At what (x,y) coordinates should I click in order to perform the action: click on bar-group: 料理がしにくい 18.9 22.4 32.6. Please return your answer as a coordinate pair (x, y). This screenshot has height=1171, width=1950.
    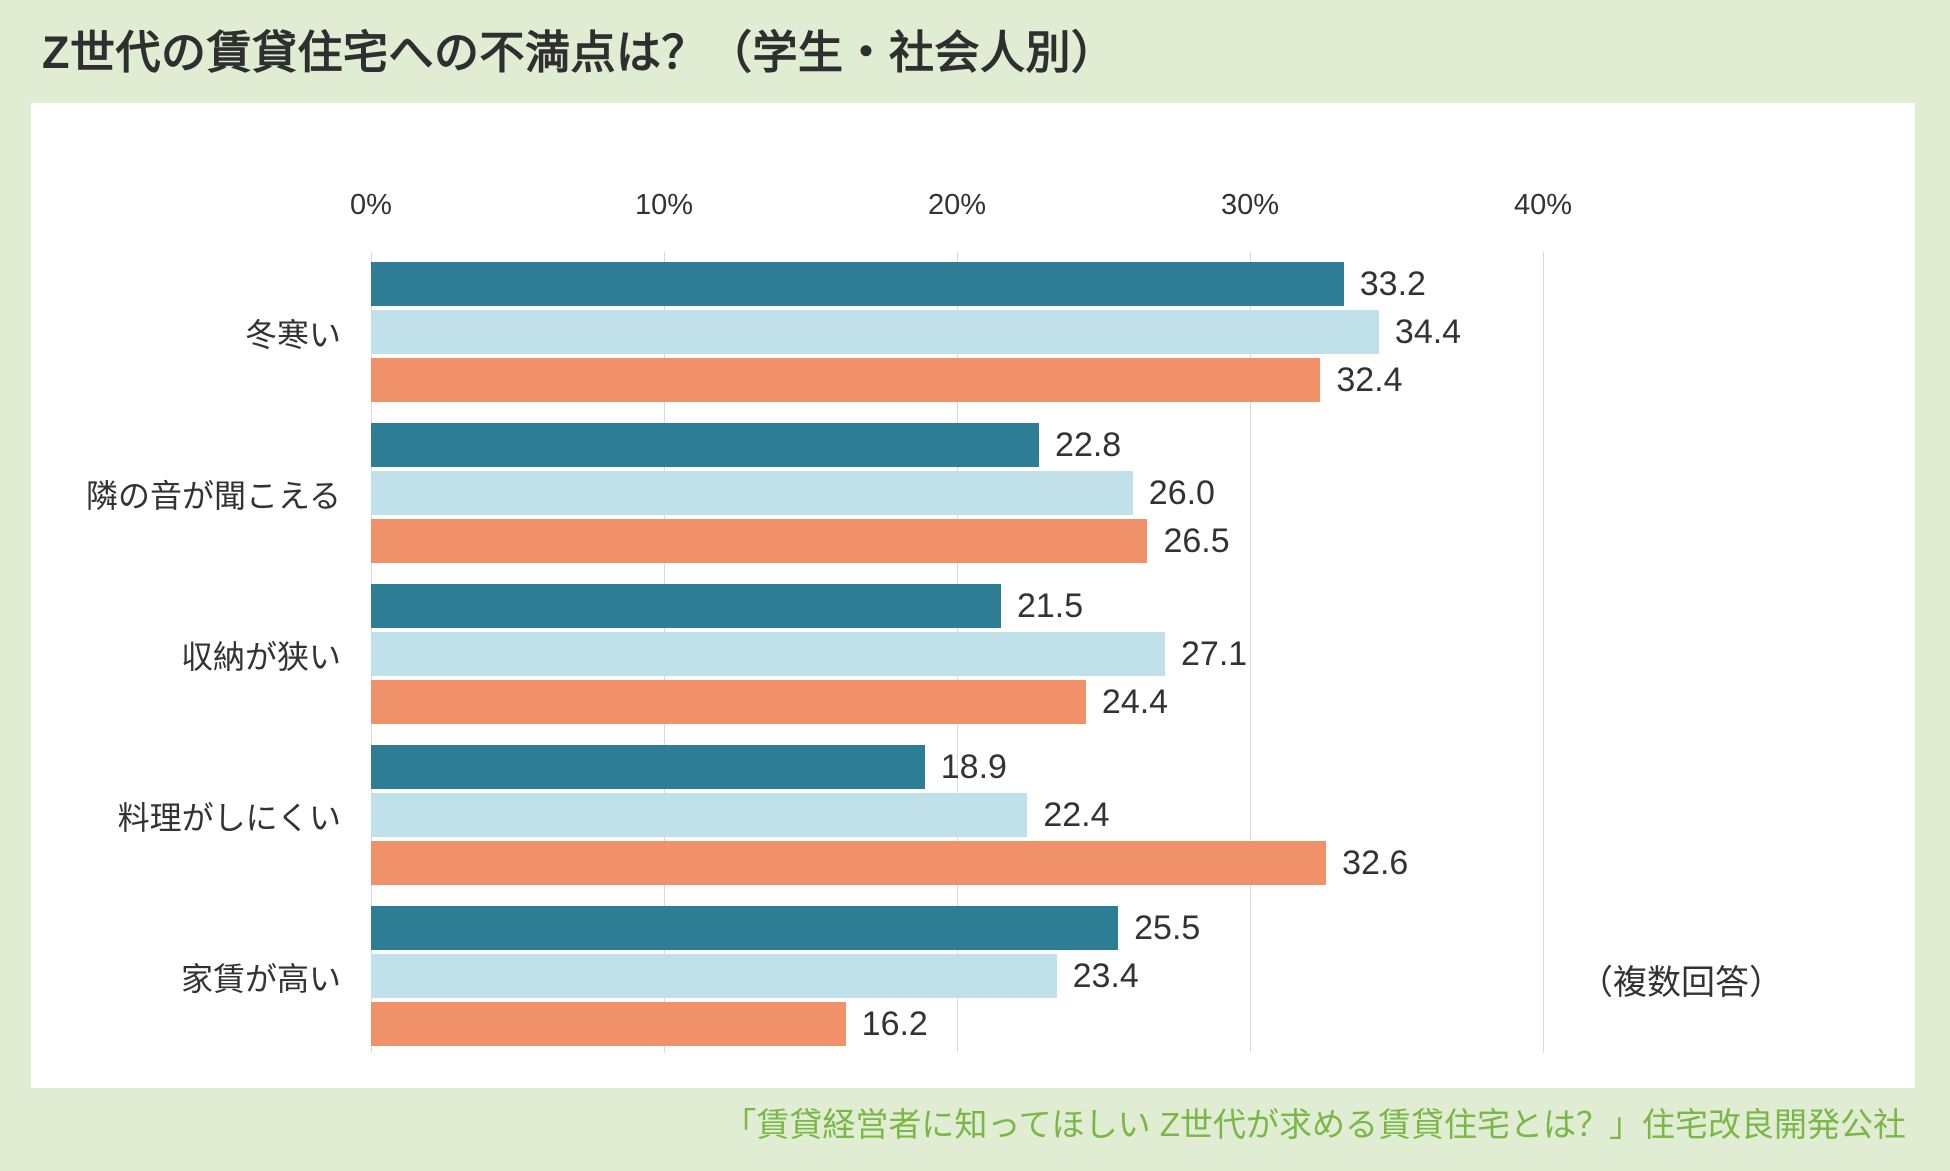
    Looking at the image, I should click on (973, 815).